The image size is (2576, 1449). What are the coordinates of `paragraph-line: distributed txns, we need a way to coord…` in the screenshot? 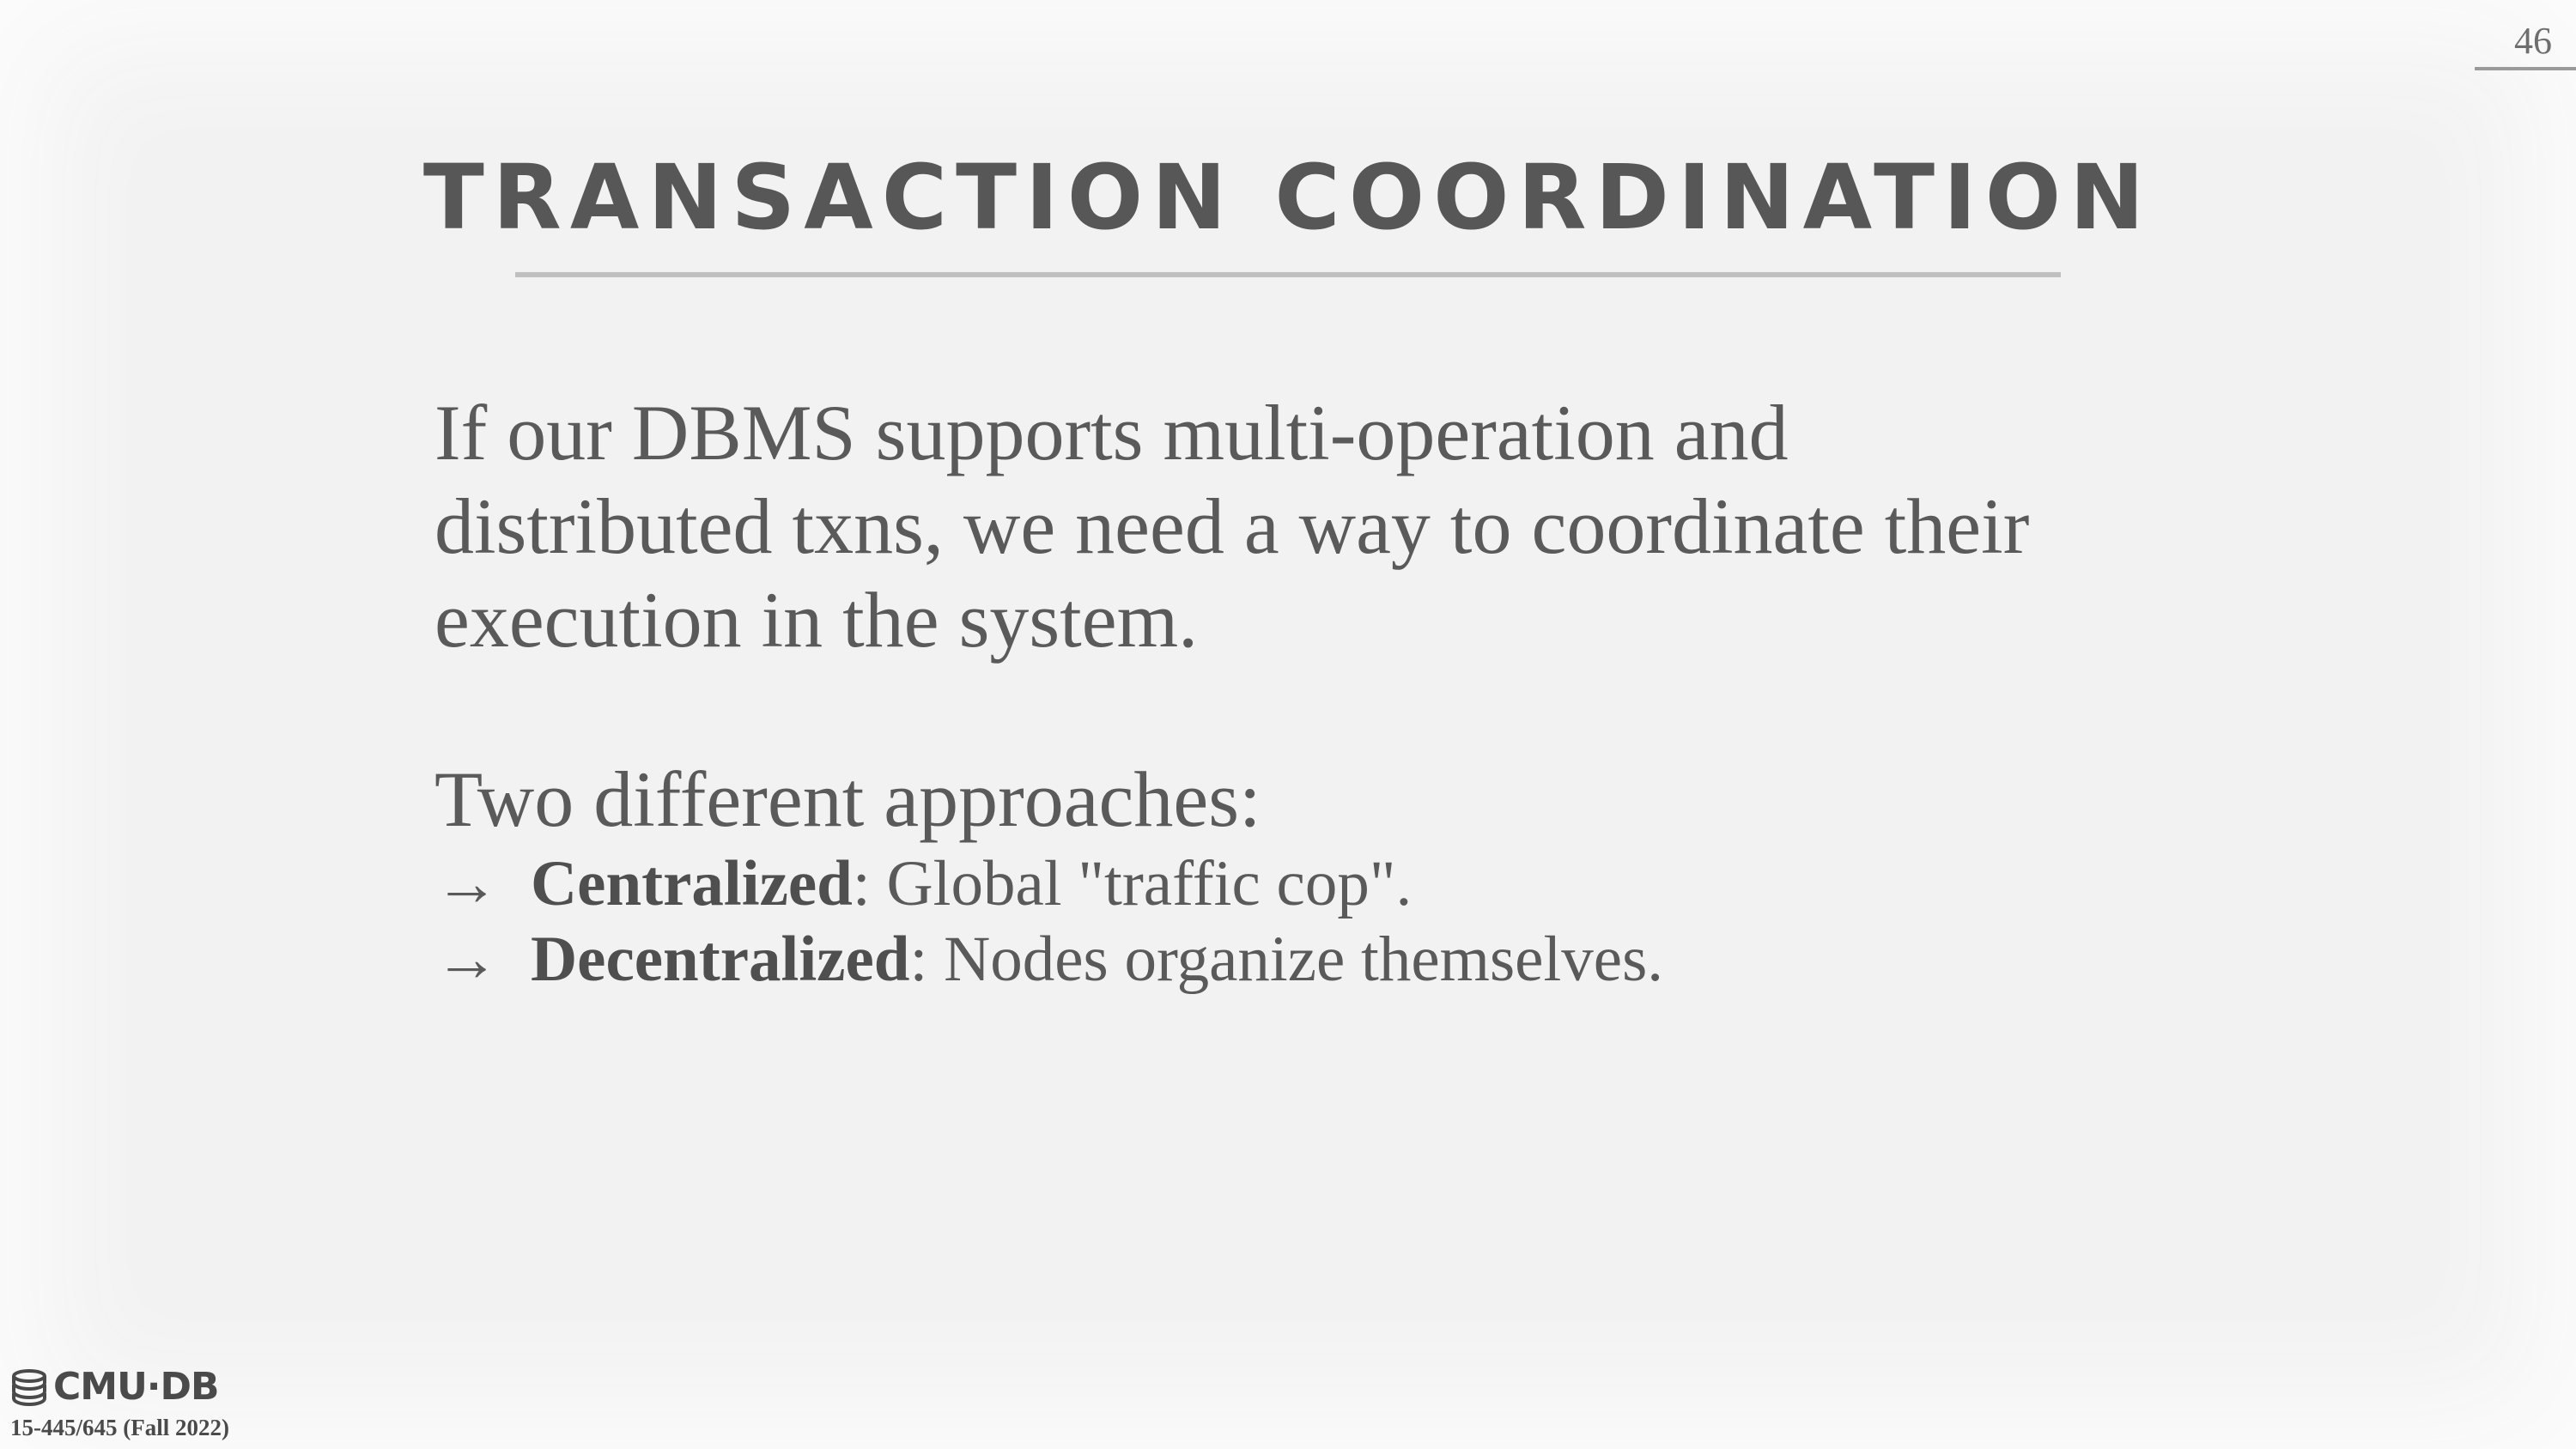 It's located at (1232, 526).